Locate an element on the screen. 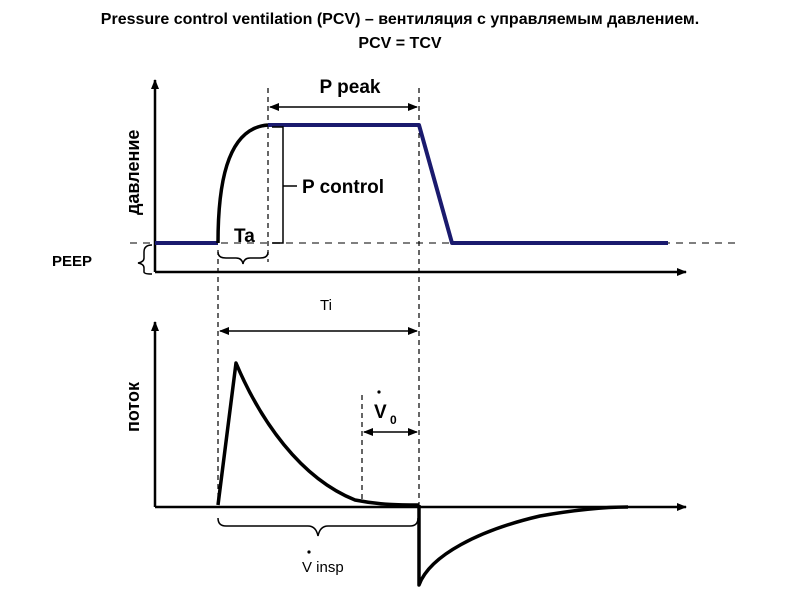 Image resolution: width=800 pixels, height=600 pixels. v-insp-brace is located at coordinates (318, 527).